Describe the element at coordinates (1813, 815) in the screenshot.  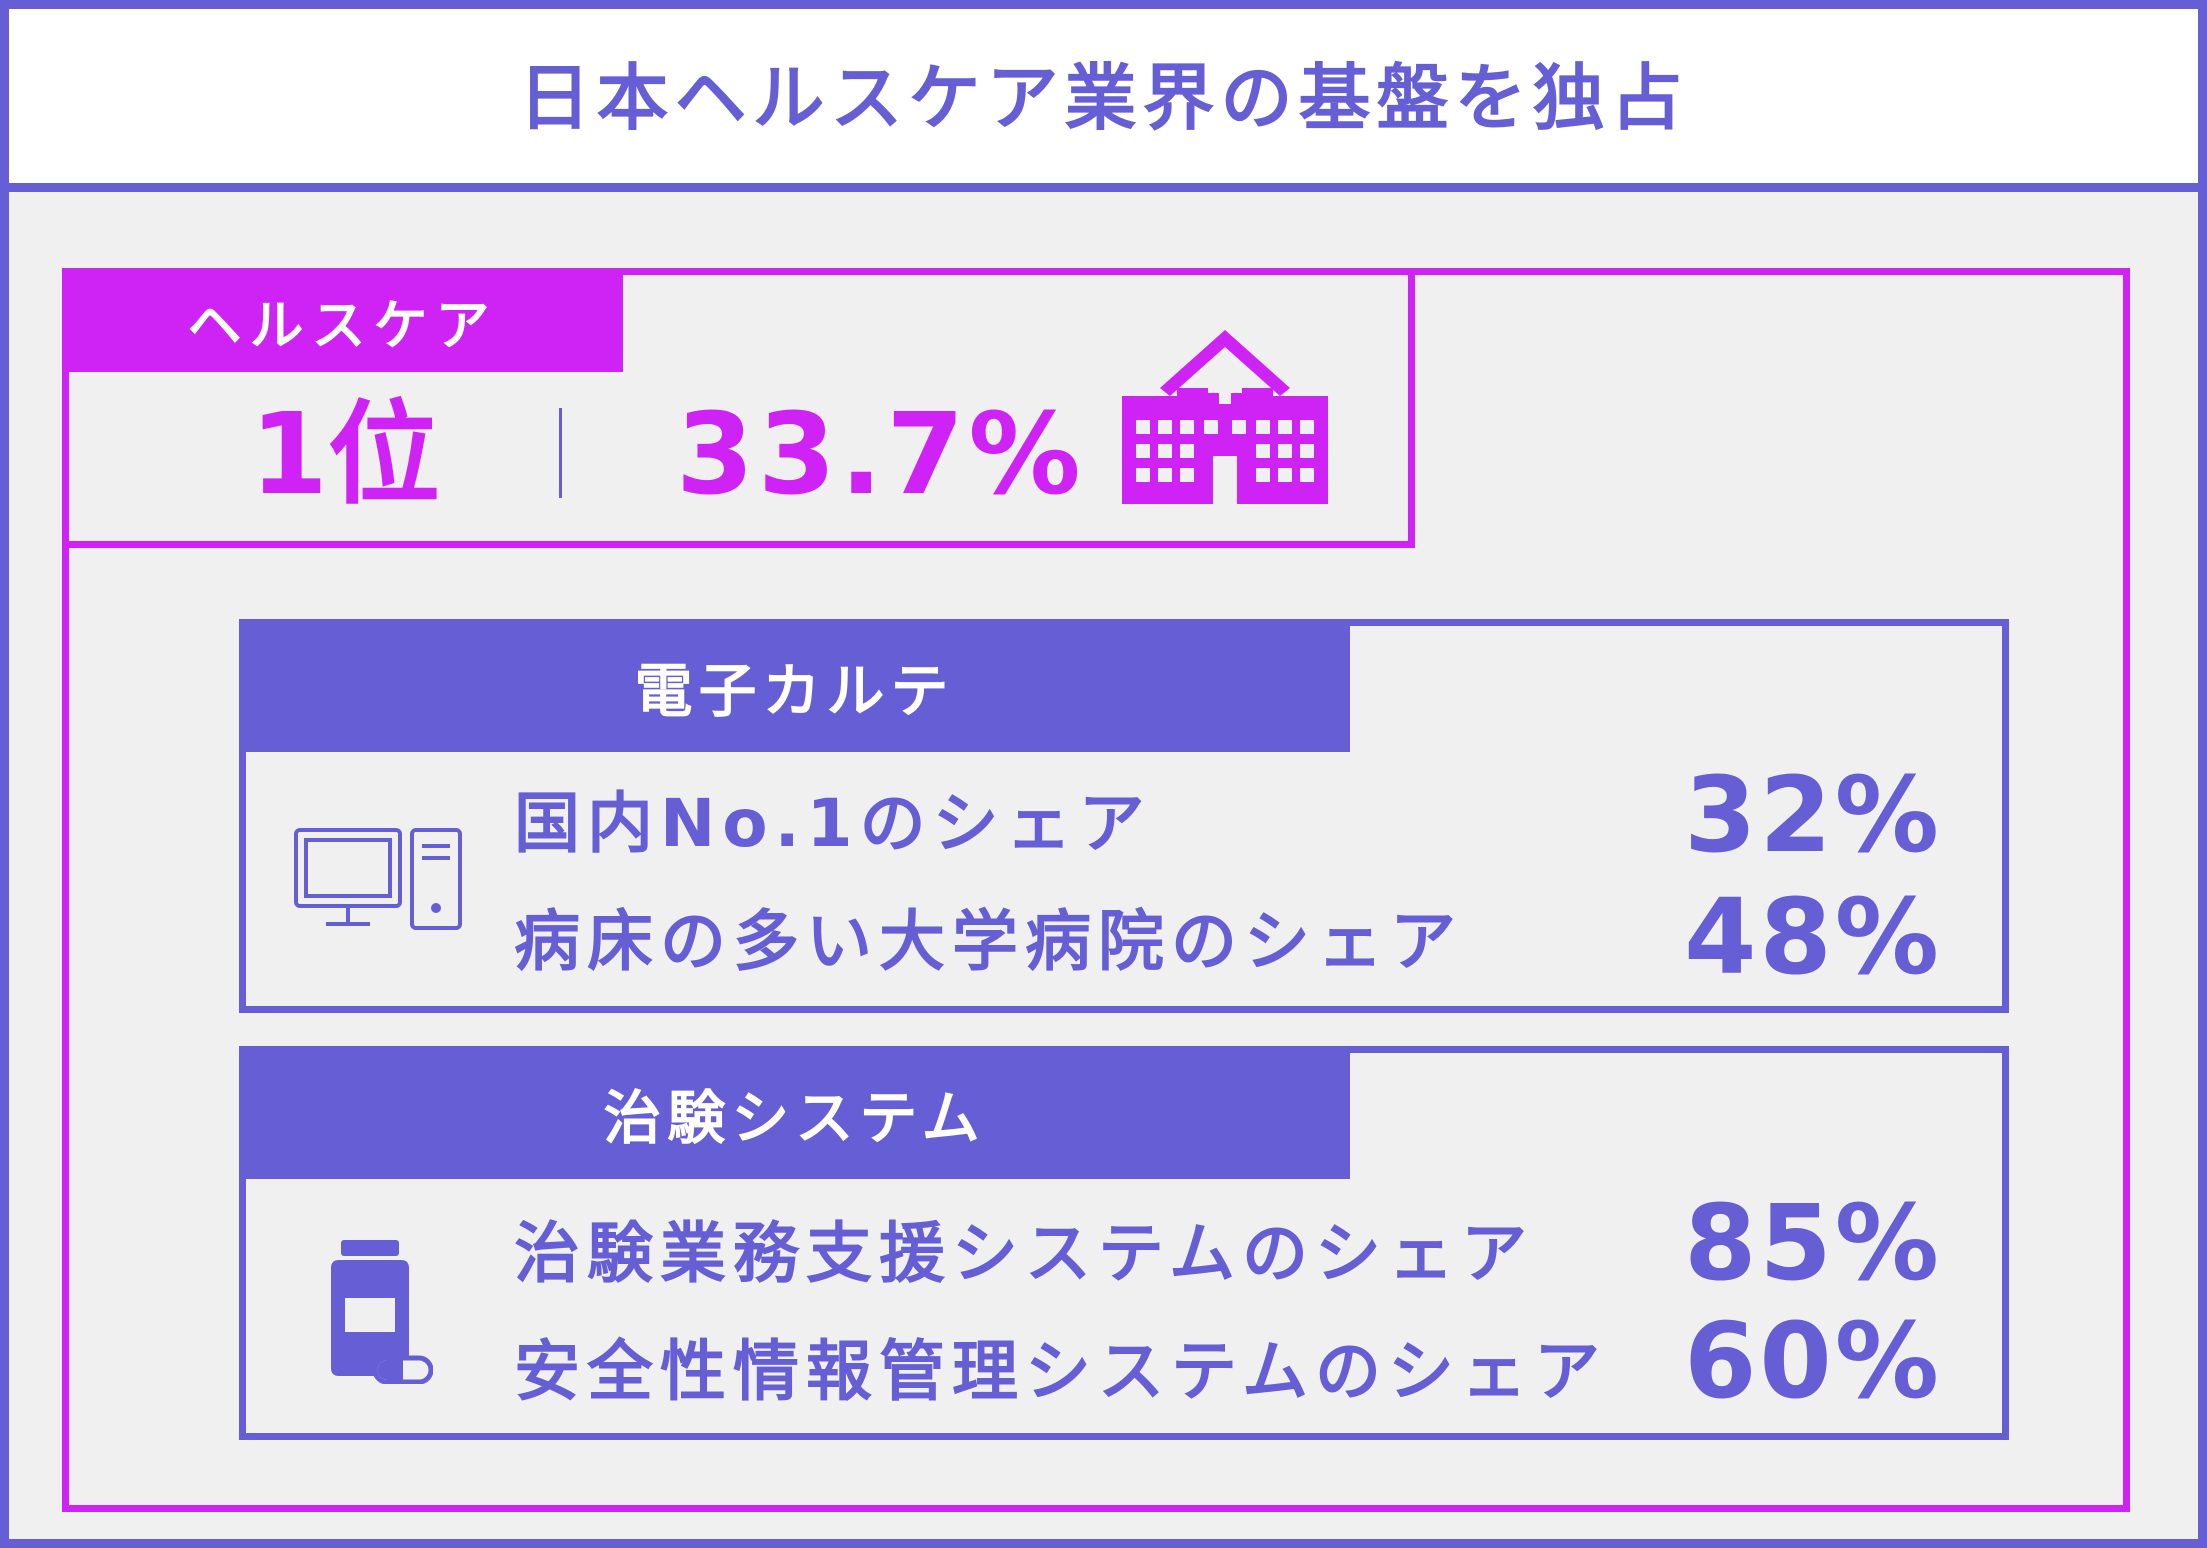
I see `emr-row-value: 32%` at that location.